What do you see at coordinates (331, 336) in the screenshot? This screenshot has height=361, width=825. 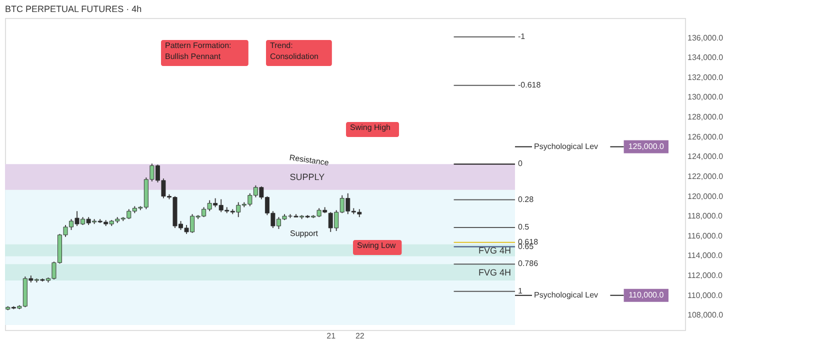 I see `x-tick-label: 21` at bounding box center [331, 336].